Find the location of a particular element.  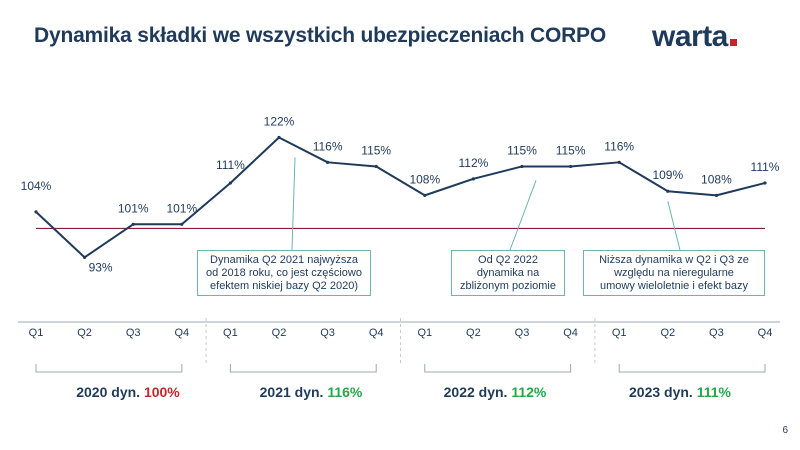

callout-line: Dynamika Q2 2021 najwyższa is located at coordinates (284, 260).